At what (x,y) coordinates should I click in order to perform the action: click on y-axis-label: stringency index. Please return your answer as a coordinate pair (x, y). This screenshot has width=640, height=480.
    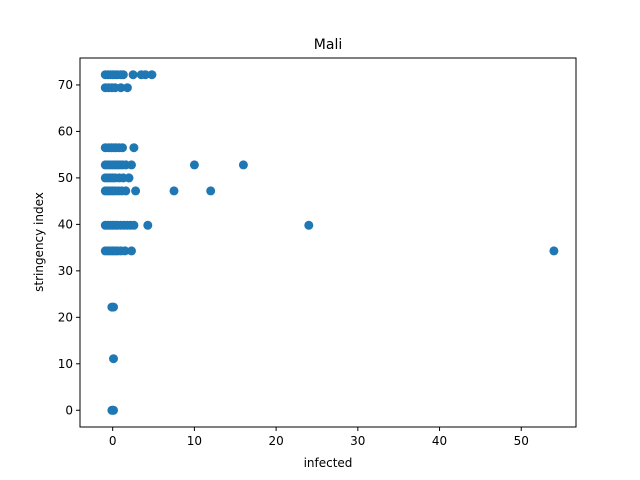
    Looking at the image, I should click on (39, 242).